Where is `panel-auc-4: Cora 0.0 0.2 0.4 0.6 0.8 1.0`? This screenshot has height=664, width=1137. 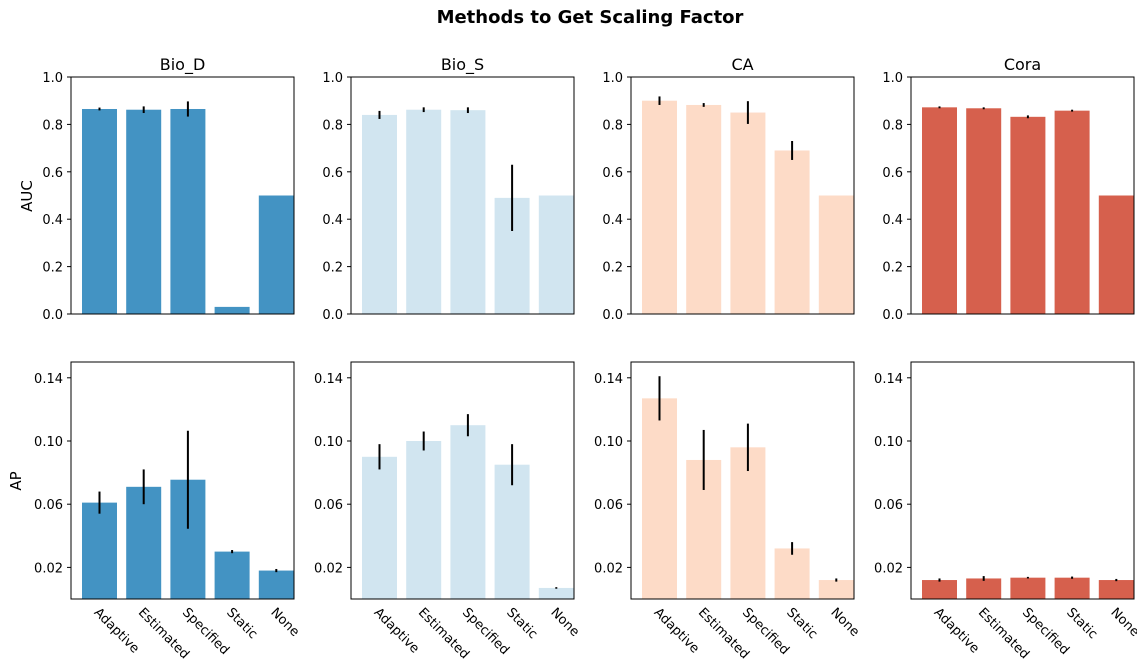
panel-auc-4: Cora 0.0 0.2 0.4 0.6 0.8 1.0 is located at coordinates (1008, 189).